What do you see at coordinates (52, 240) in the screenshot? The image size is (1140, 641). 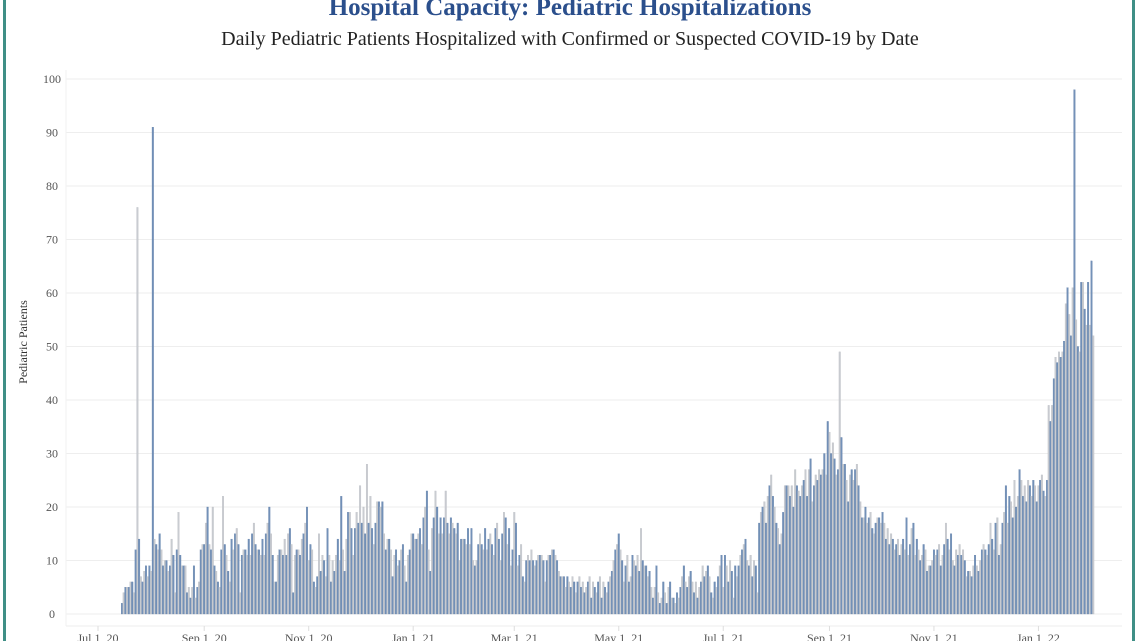 I see `y-tick-label: 70` at bounding box center [52, 240].